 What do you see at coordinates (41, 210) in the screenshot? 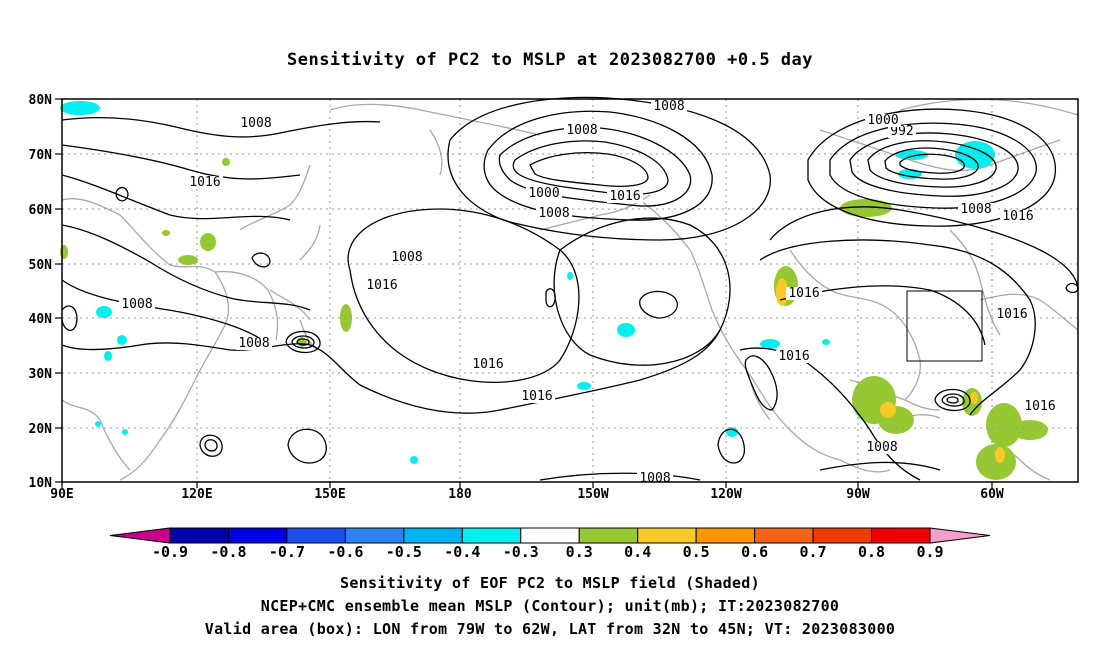
I see `lat-label: 60N` at bounding box center [41, 210].